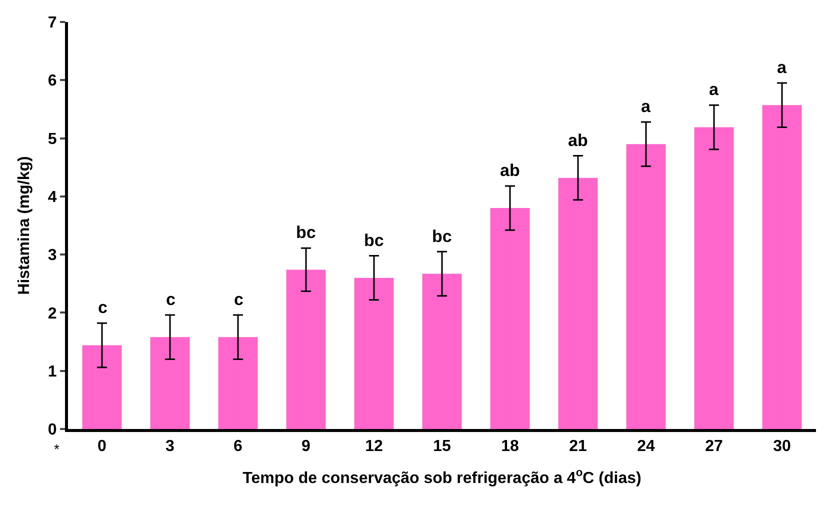  I want to click on x-tick-label: 9, so click(306, 447).